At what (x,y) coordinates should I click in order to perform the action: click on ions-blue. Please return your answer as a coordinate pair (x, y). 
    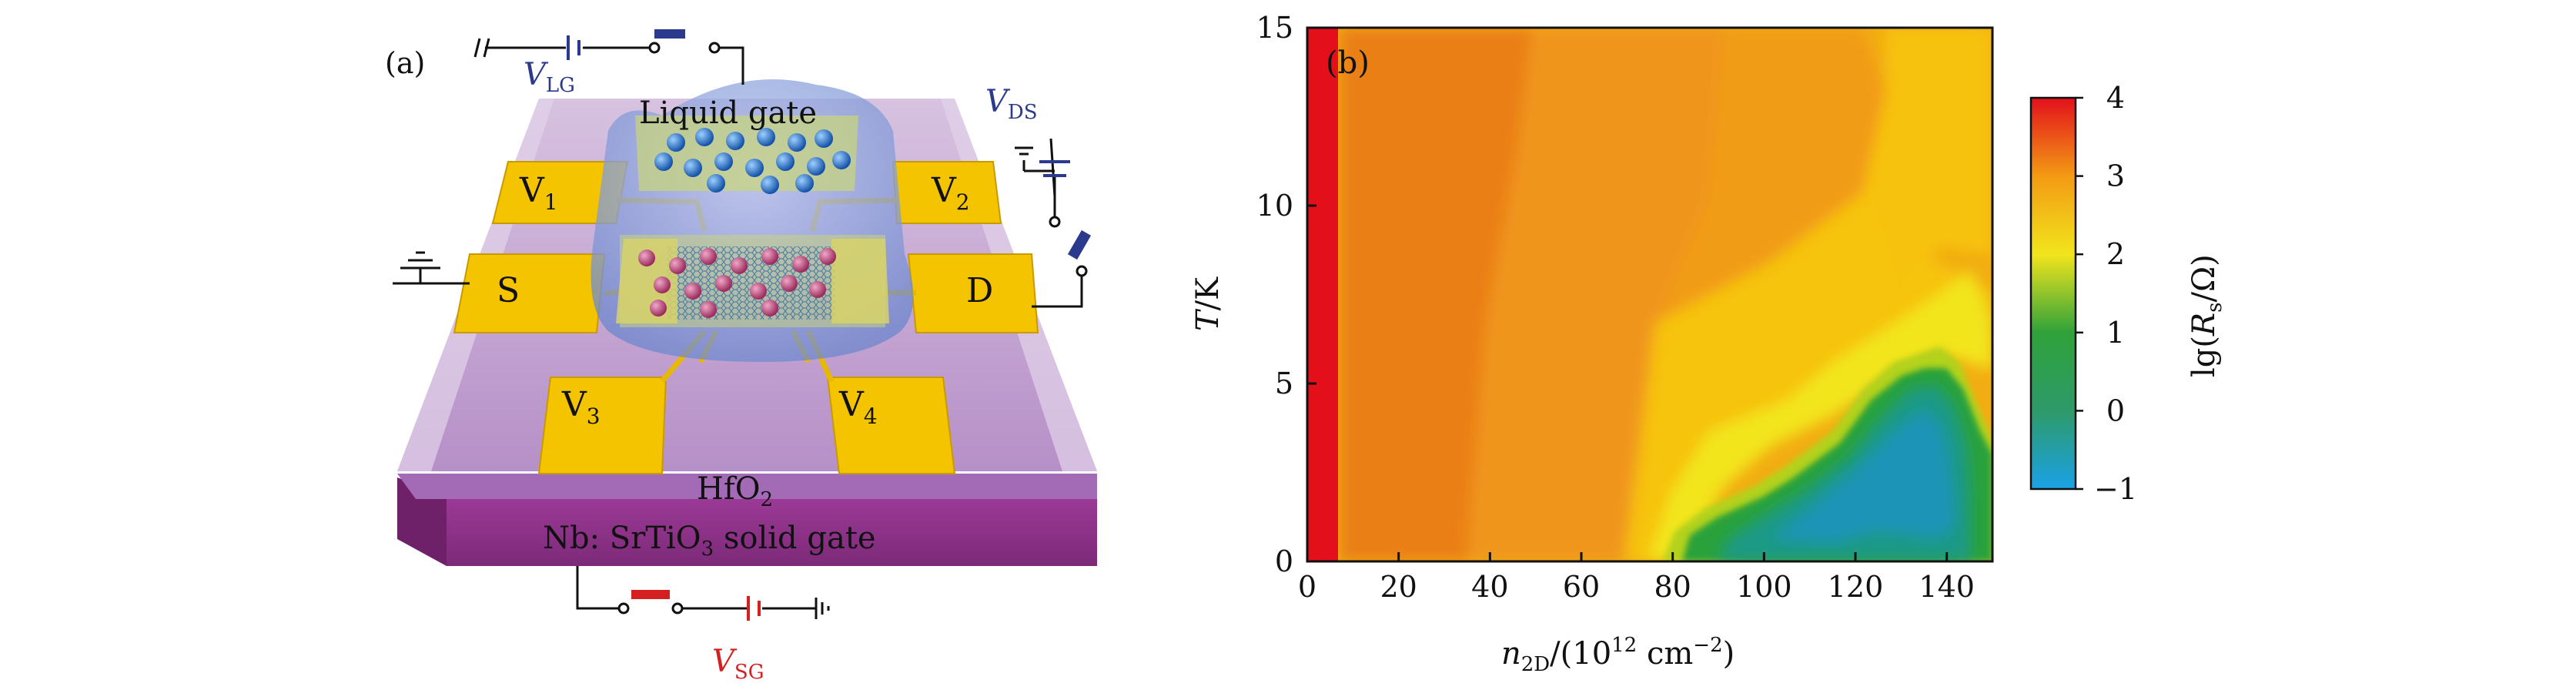
    Looking at the image, I should click on (753, 161).